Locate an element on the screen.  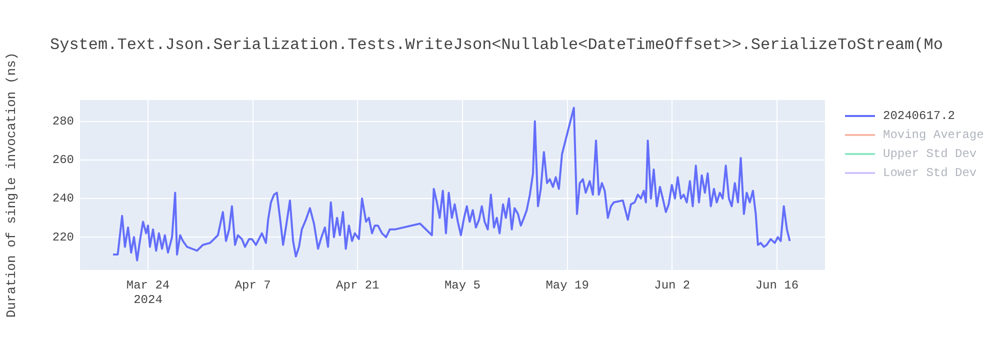
legend-label: Upper Std Dev is located at coordinates (930, 153).